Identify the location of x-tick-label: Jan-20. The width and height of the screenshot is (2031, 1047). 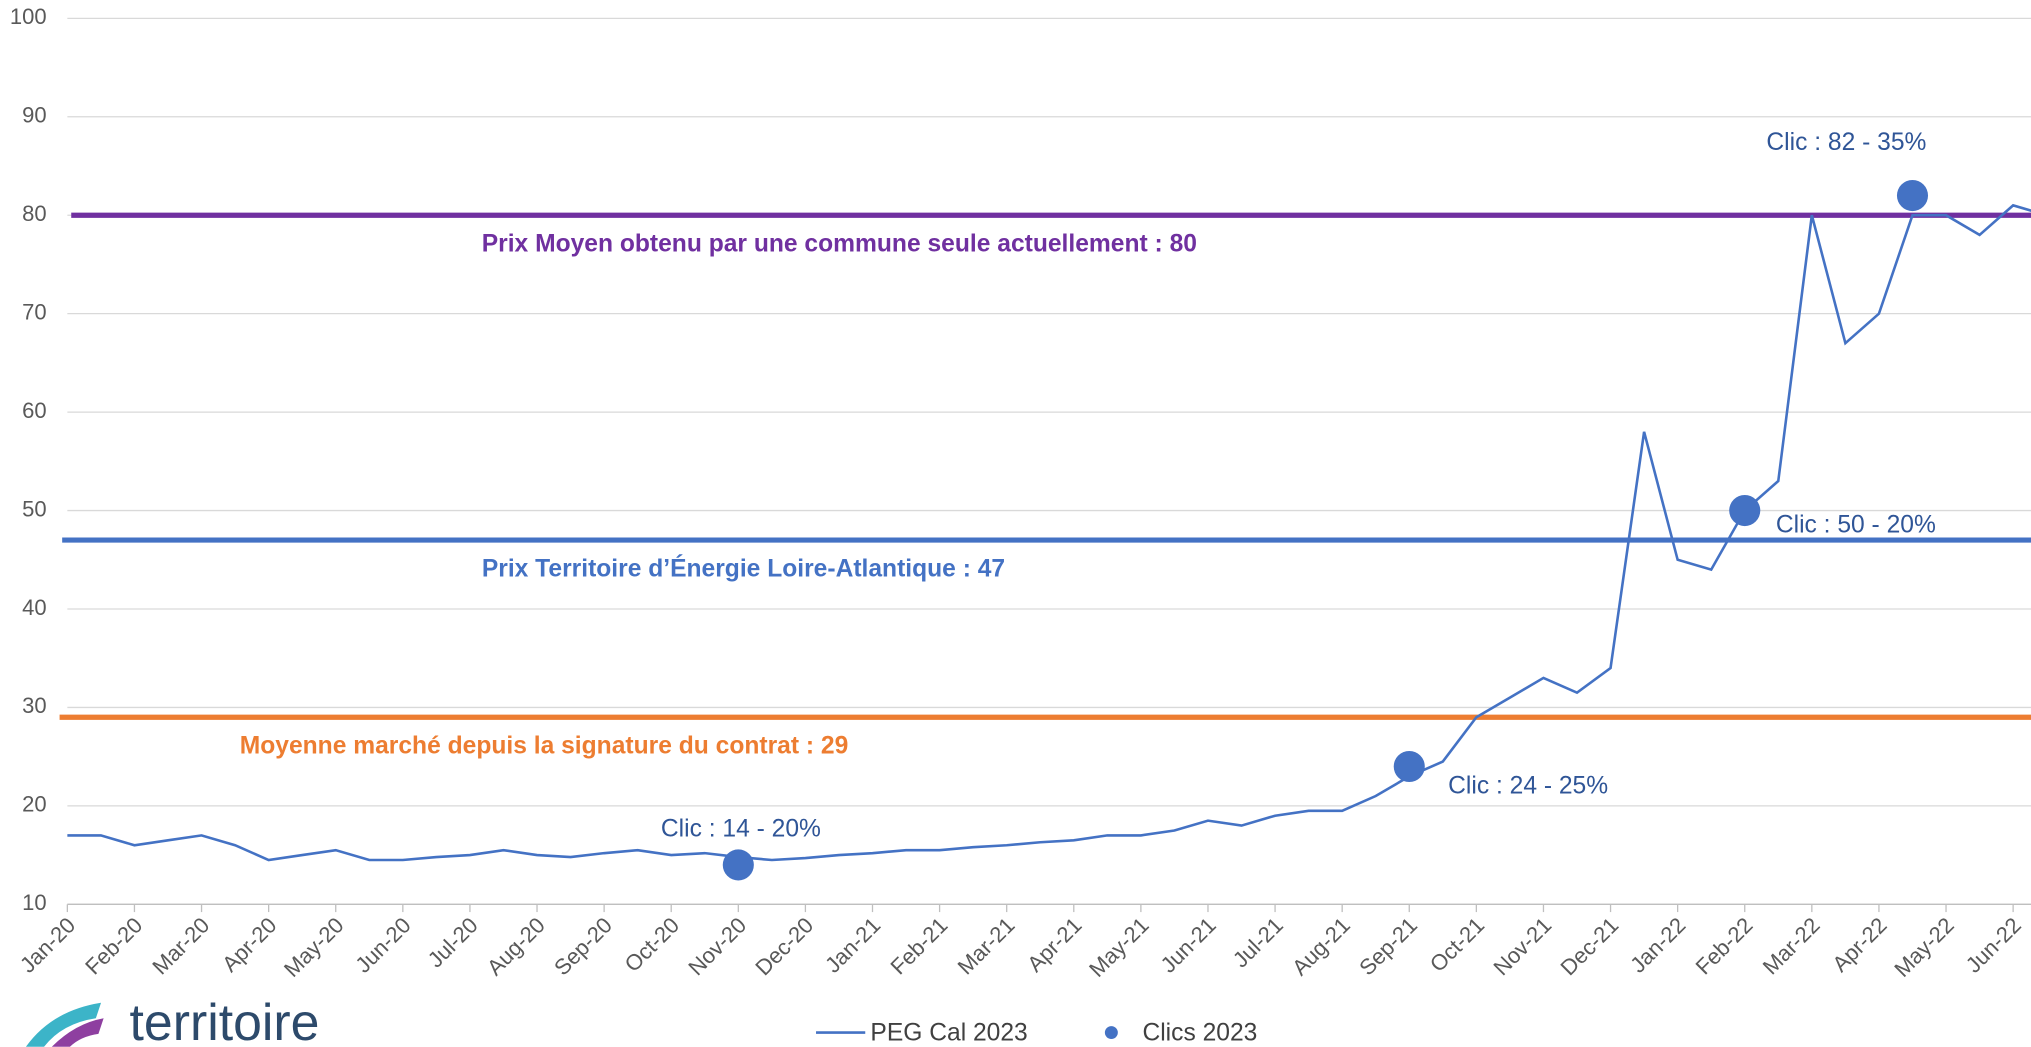
(47, 944).